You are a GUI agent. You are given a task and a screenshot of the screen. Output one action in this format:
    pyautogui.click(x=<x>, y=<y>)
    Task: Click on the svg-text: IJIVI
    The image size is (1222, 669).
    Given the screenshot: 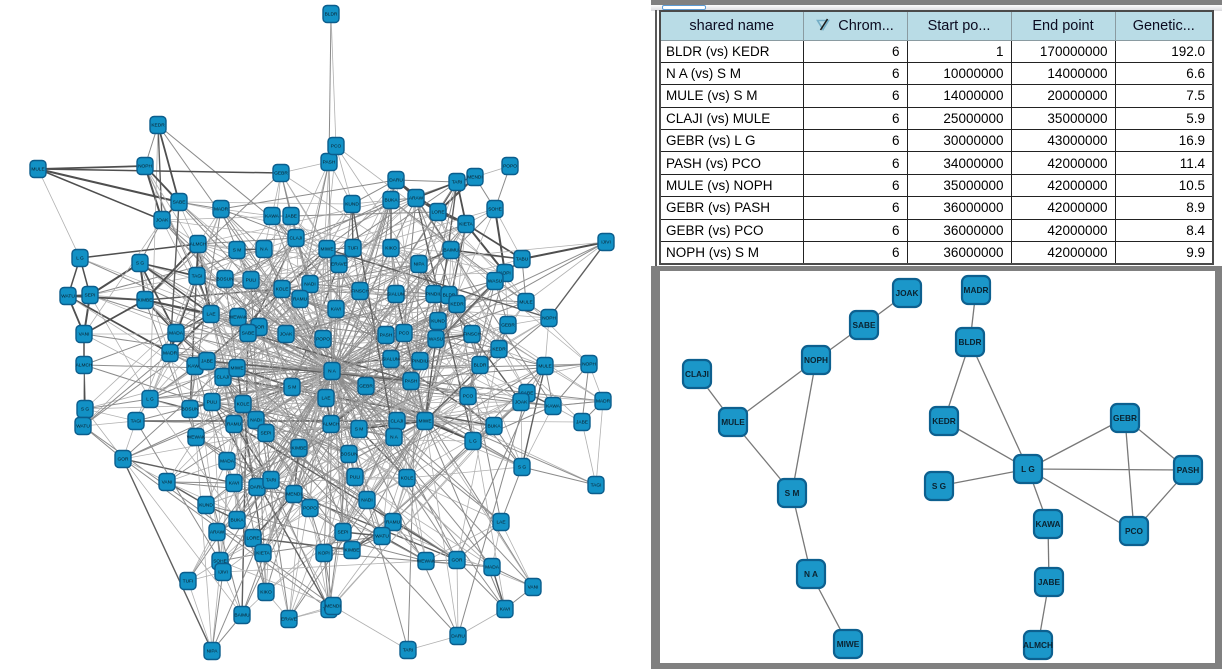 What is the action you would take?
    pyautogui.click(x=606, y=243)
    